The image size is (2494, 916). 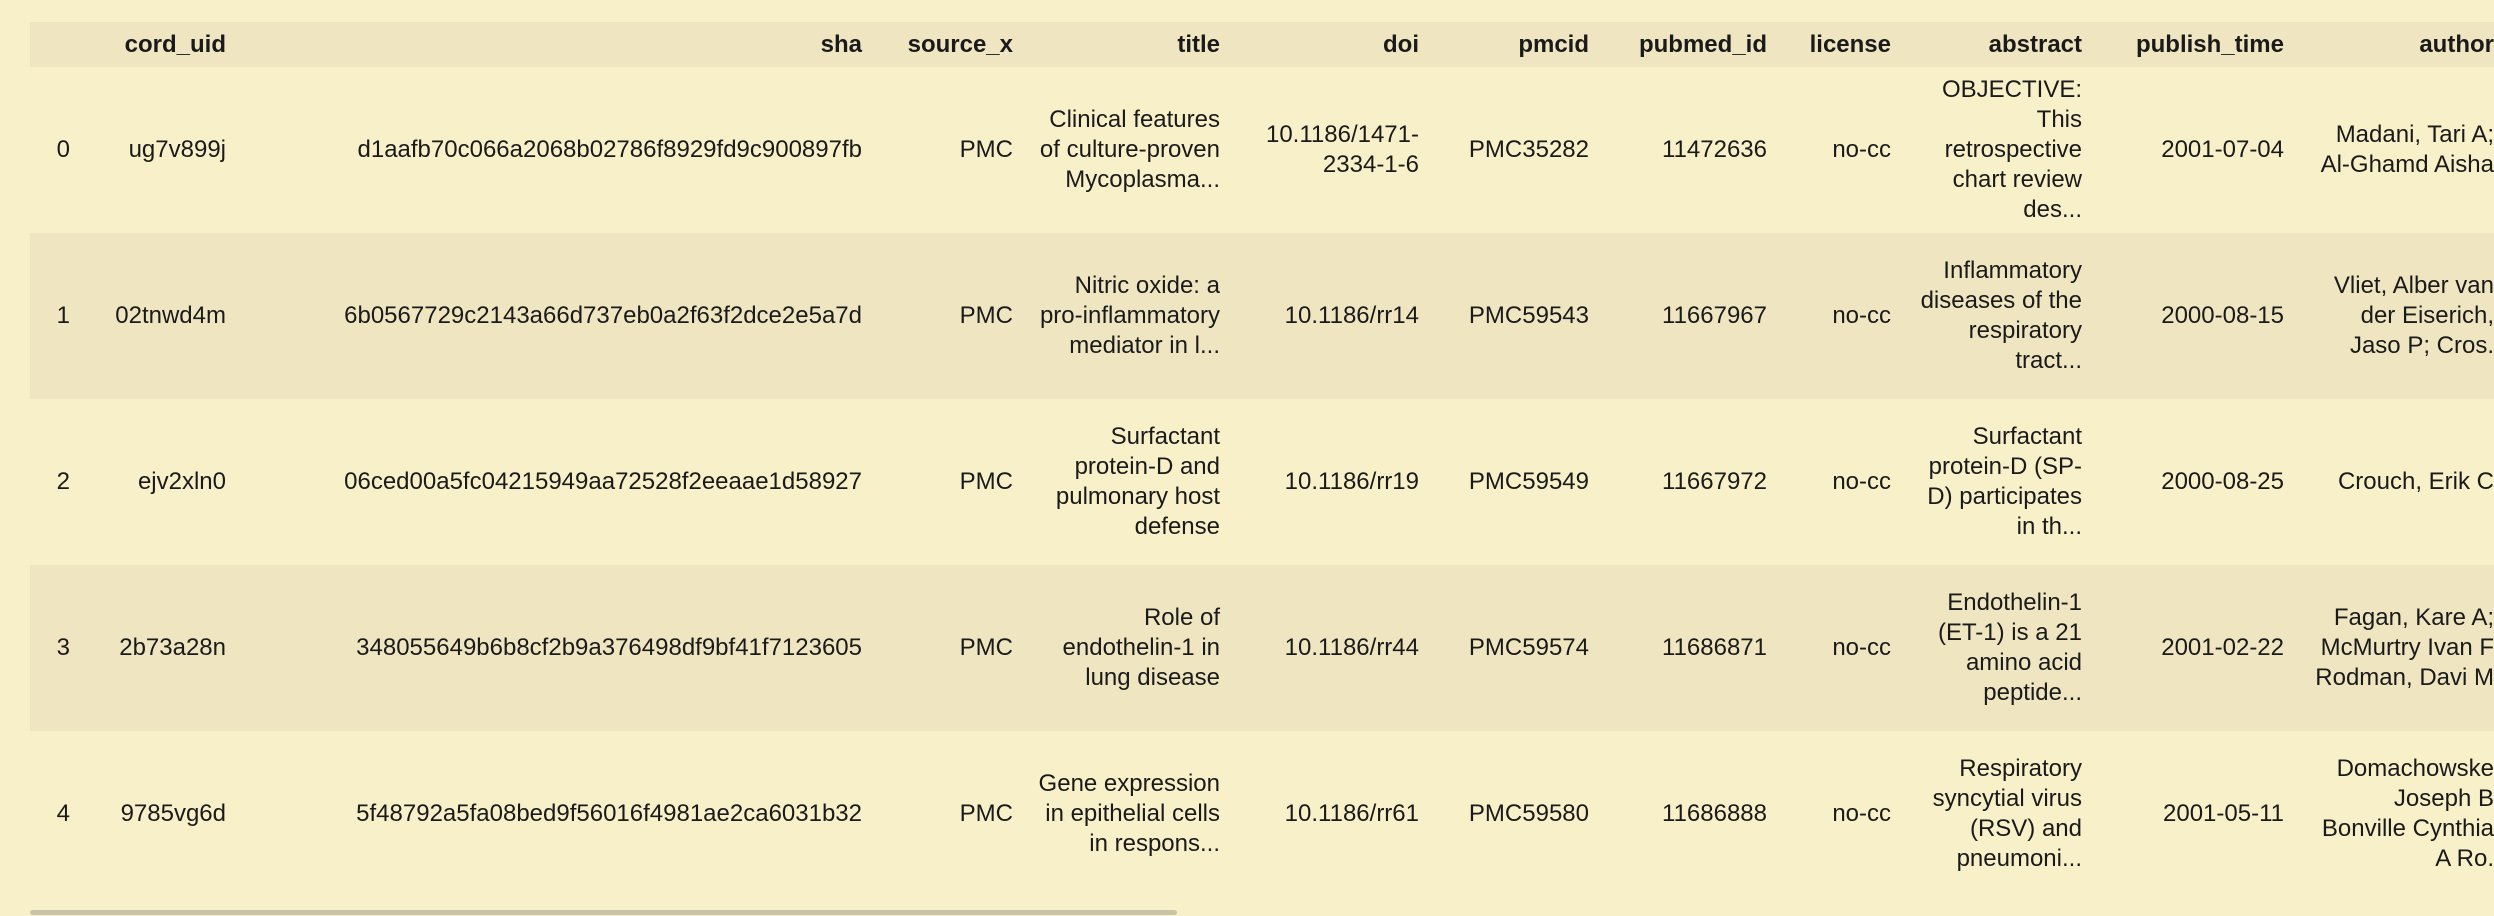 I want to click on cell: 2001-02-22, so click(x=2195, y=648).